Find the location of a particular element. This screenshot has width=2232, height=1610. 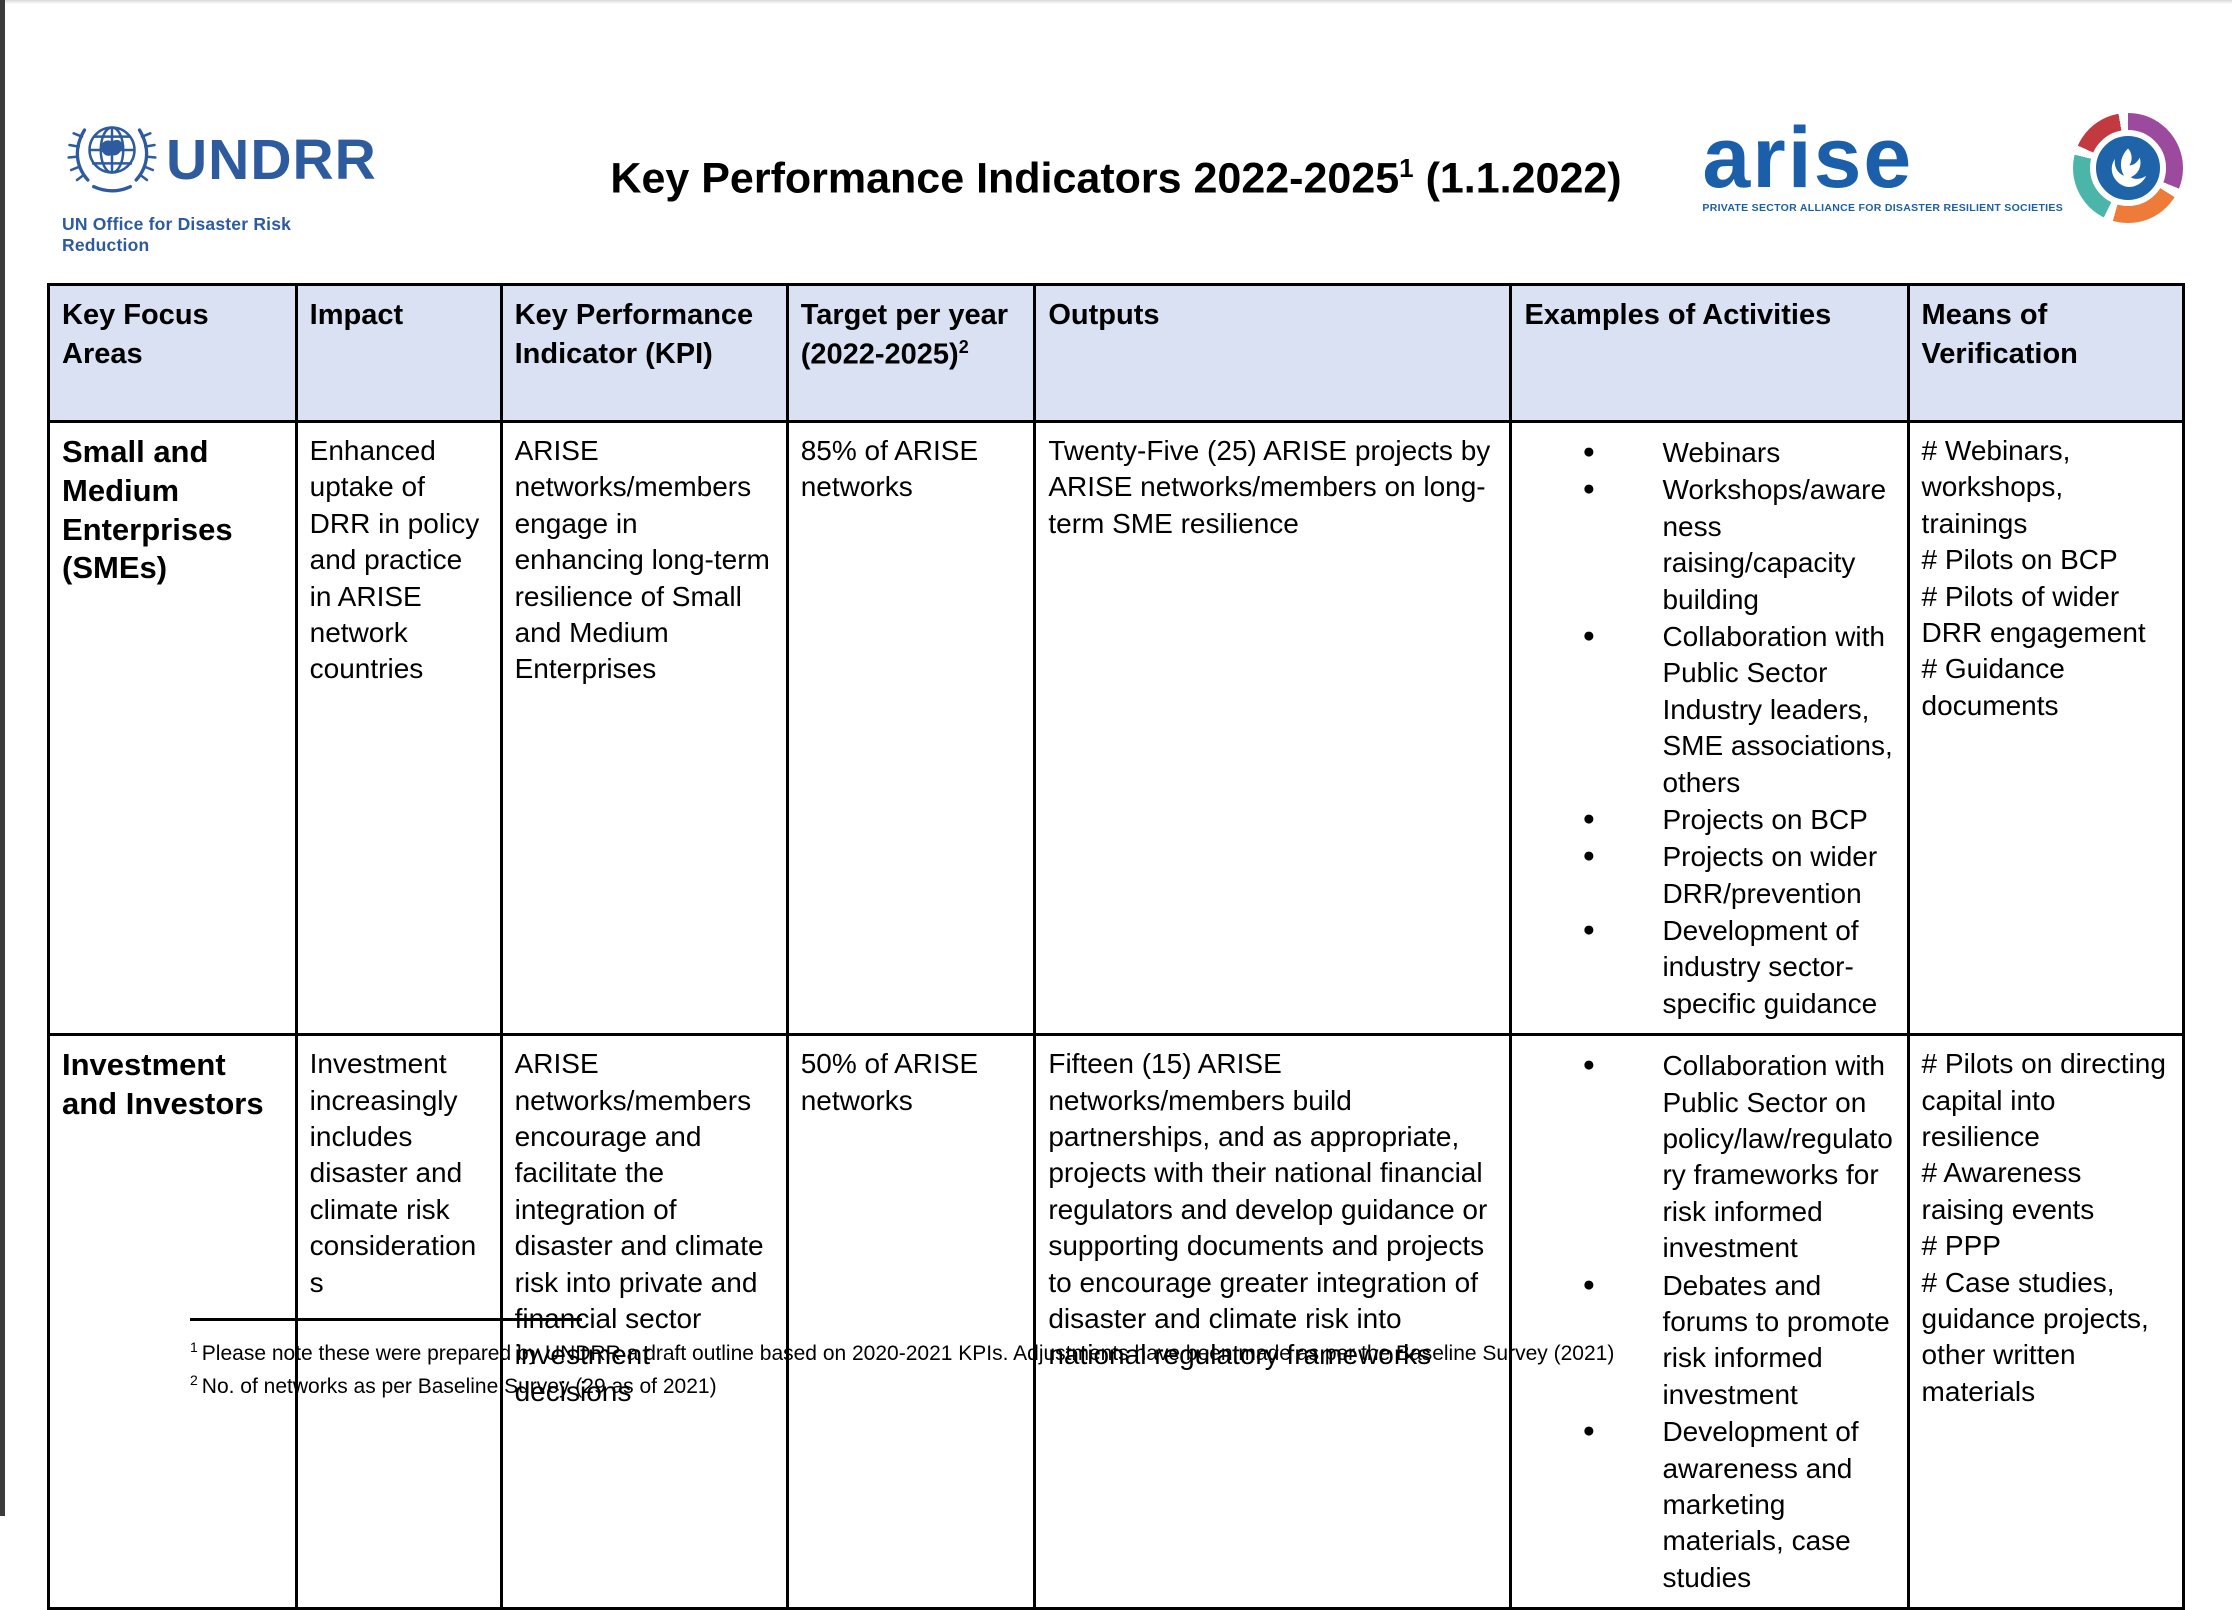

cell-target: 50% of ARISE networks is located at coordinates (911, 1321).